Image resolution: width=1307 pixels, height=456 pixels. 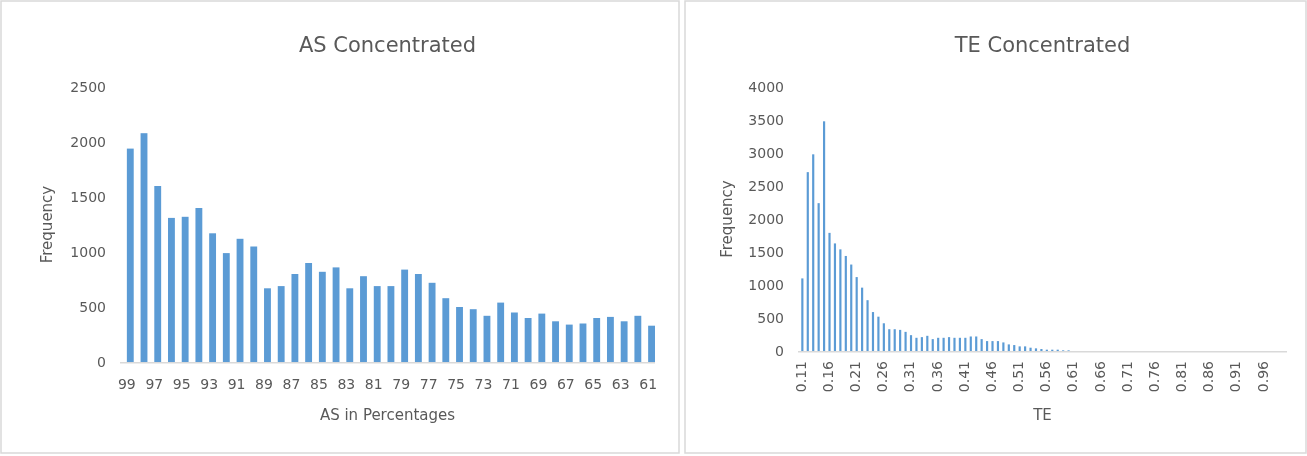 I want to click on x-tick-label: 87, so click(x=291, y=384).